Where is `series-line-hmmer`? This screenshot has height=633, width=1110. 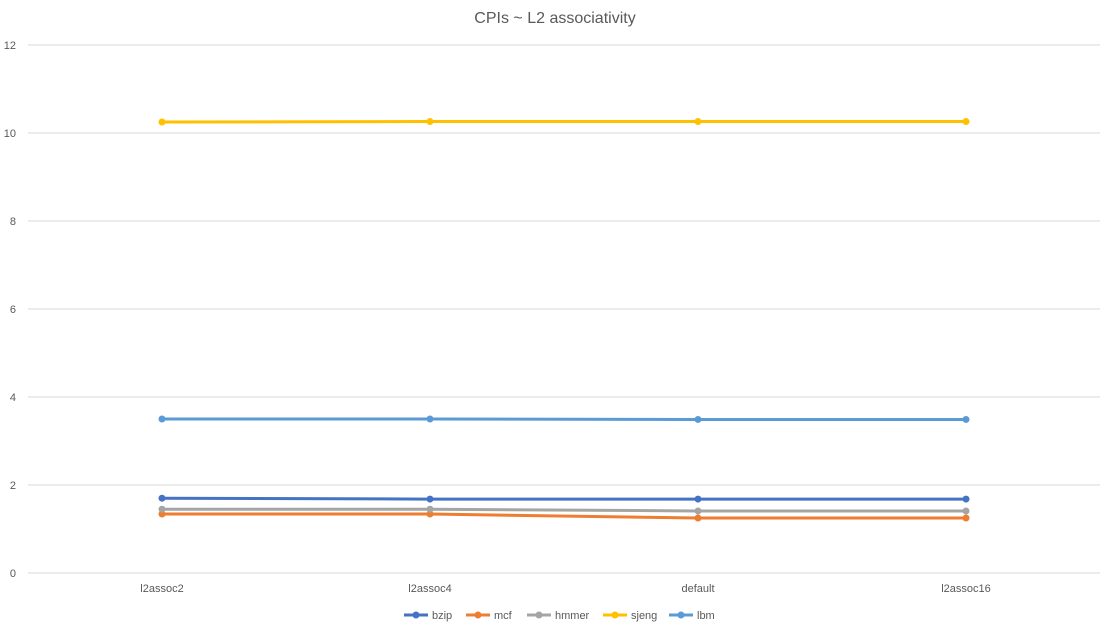
series-line-hmmer is located at coordinates (564, 510).